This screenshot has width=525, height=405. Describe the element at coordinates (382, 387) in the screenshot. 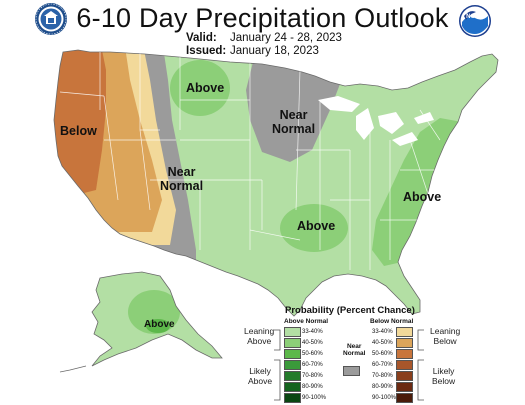

I see `legend-below-label: 80-90%` at that location.